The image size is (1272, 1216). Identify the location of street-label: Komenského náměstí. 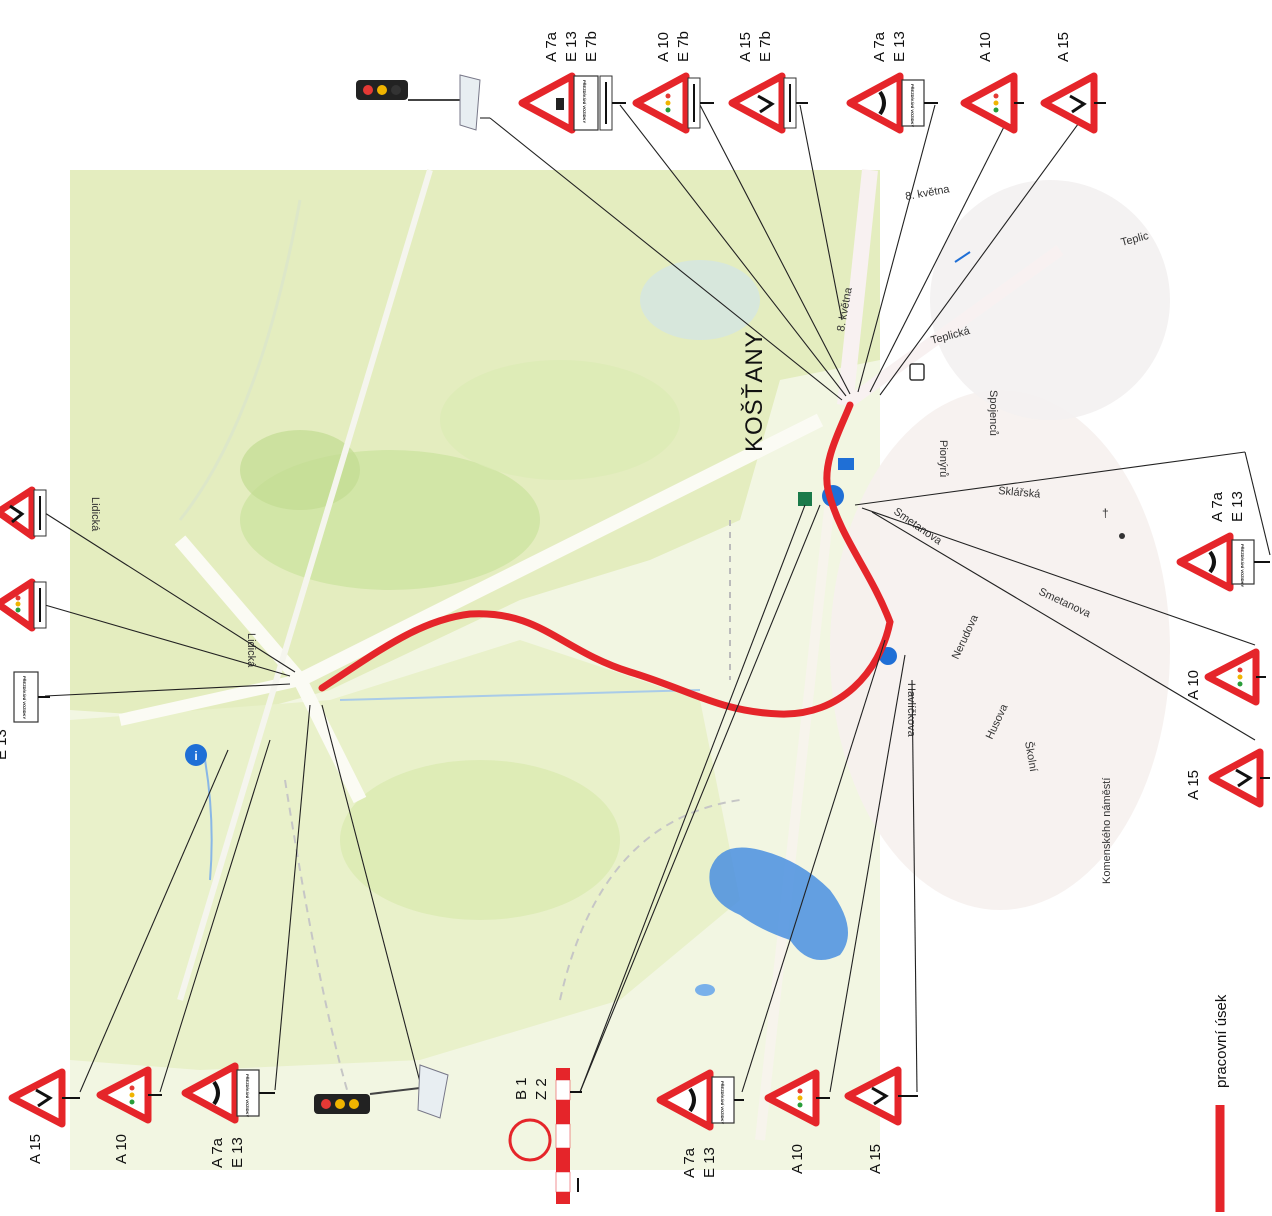
(1107, 831).